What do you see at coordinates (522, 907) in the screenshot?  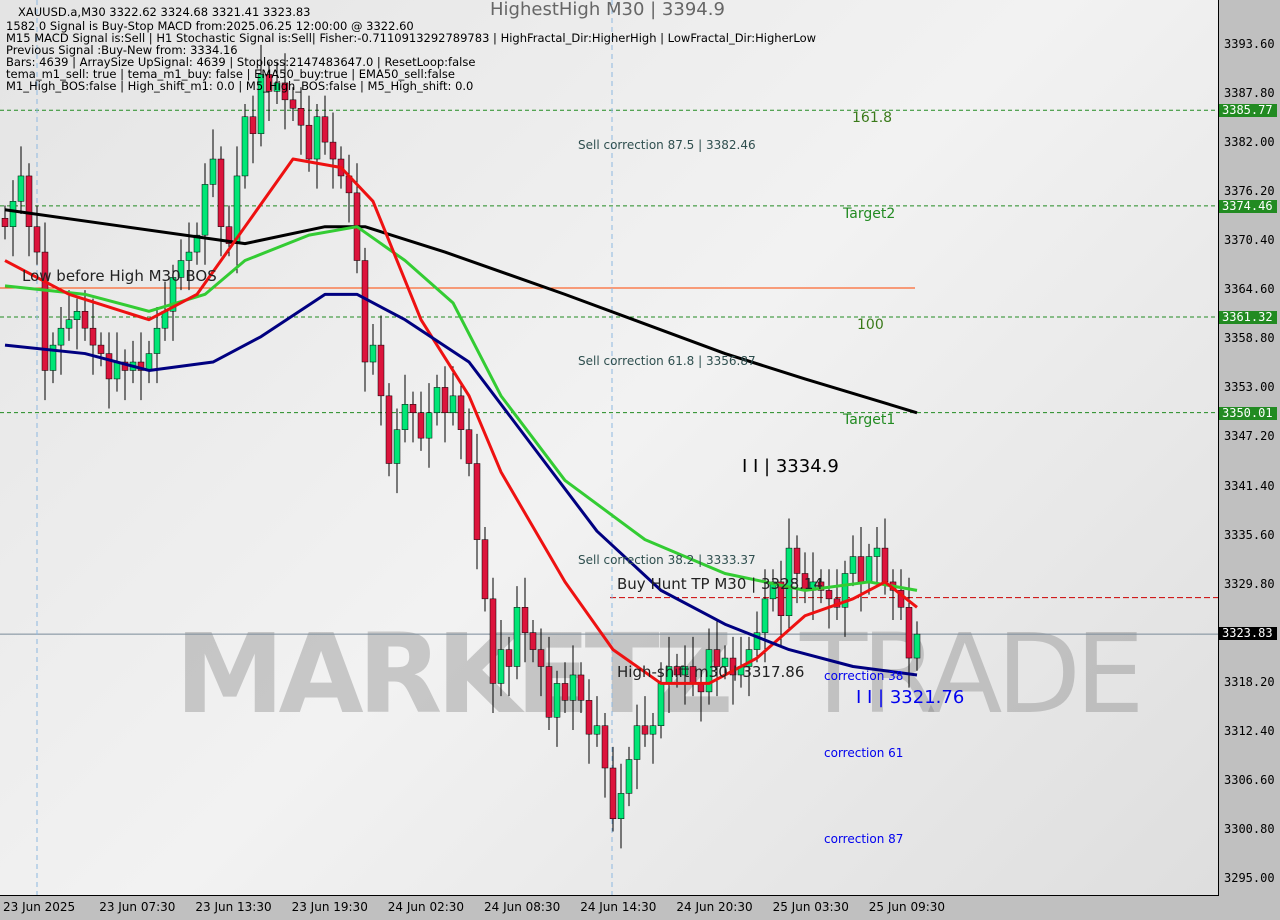 I see `time-tick-label: 24 Jun 08:30` at bounding box center [522, 907].